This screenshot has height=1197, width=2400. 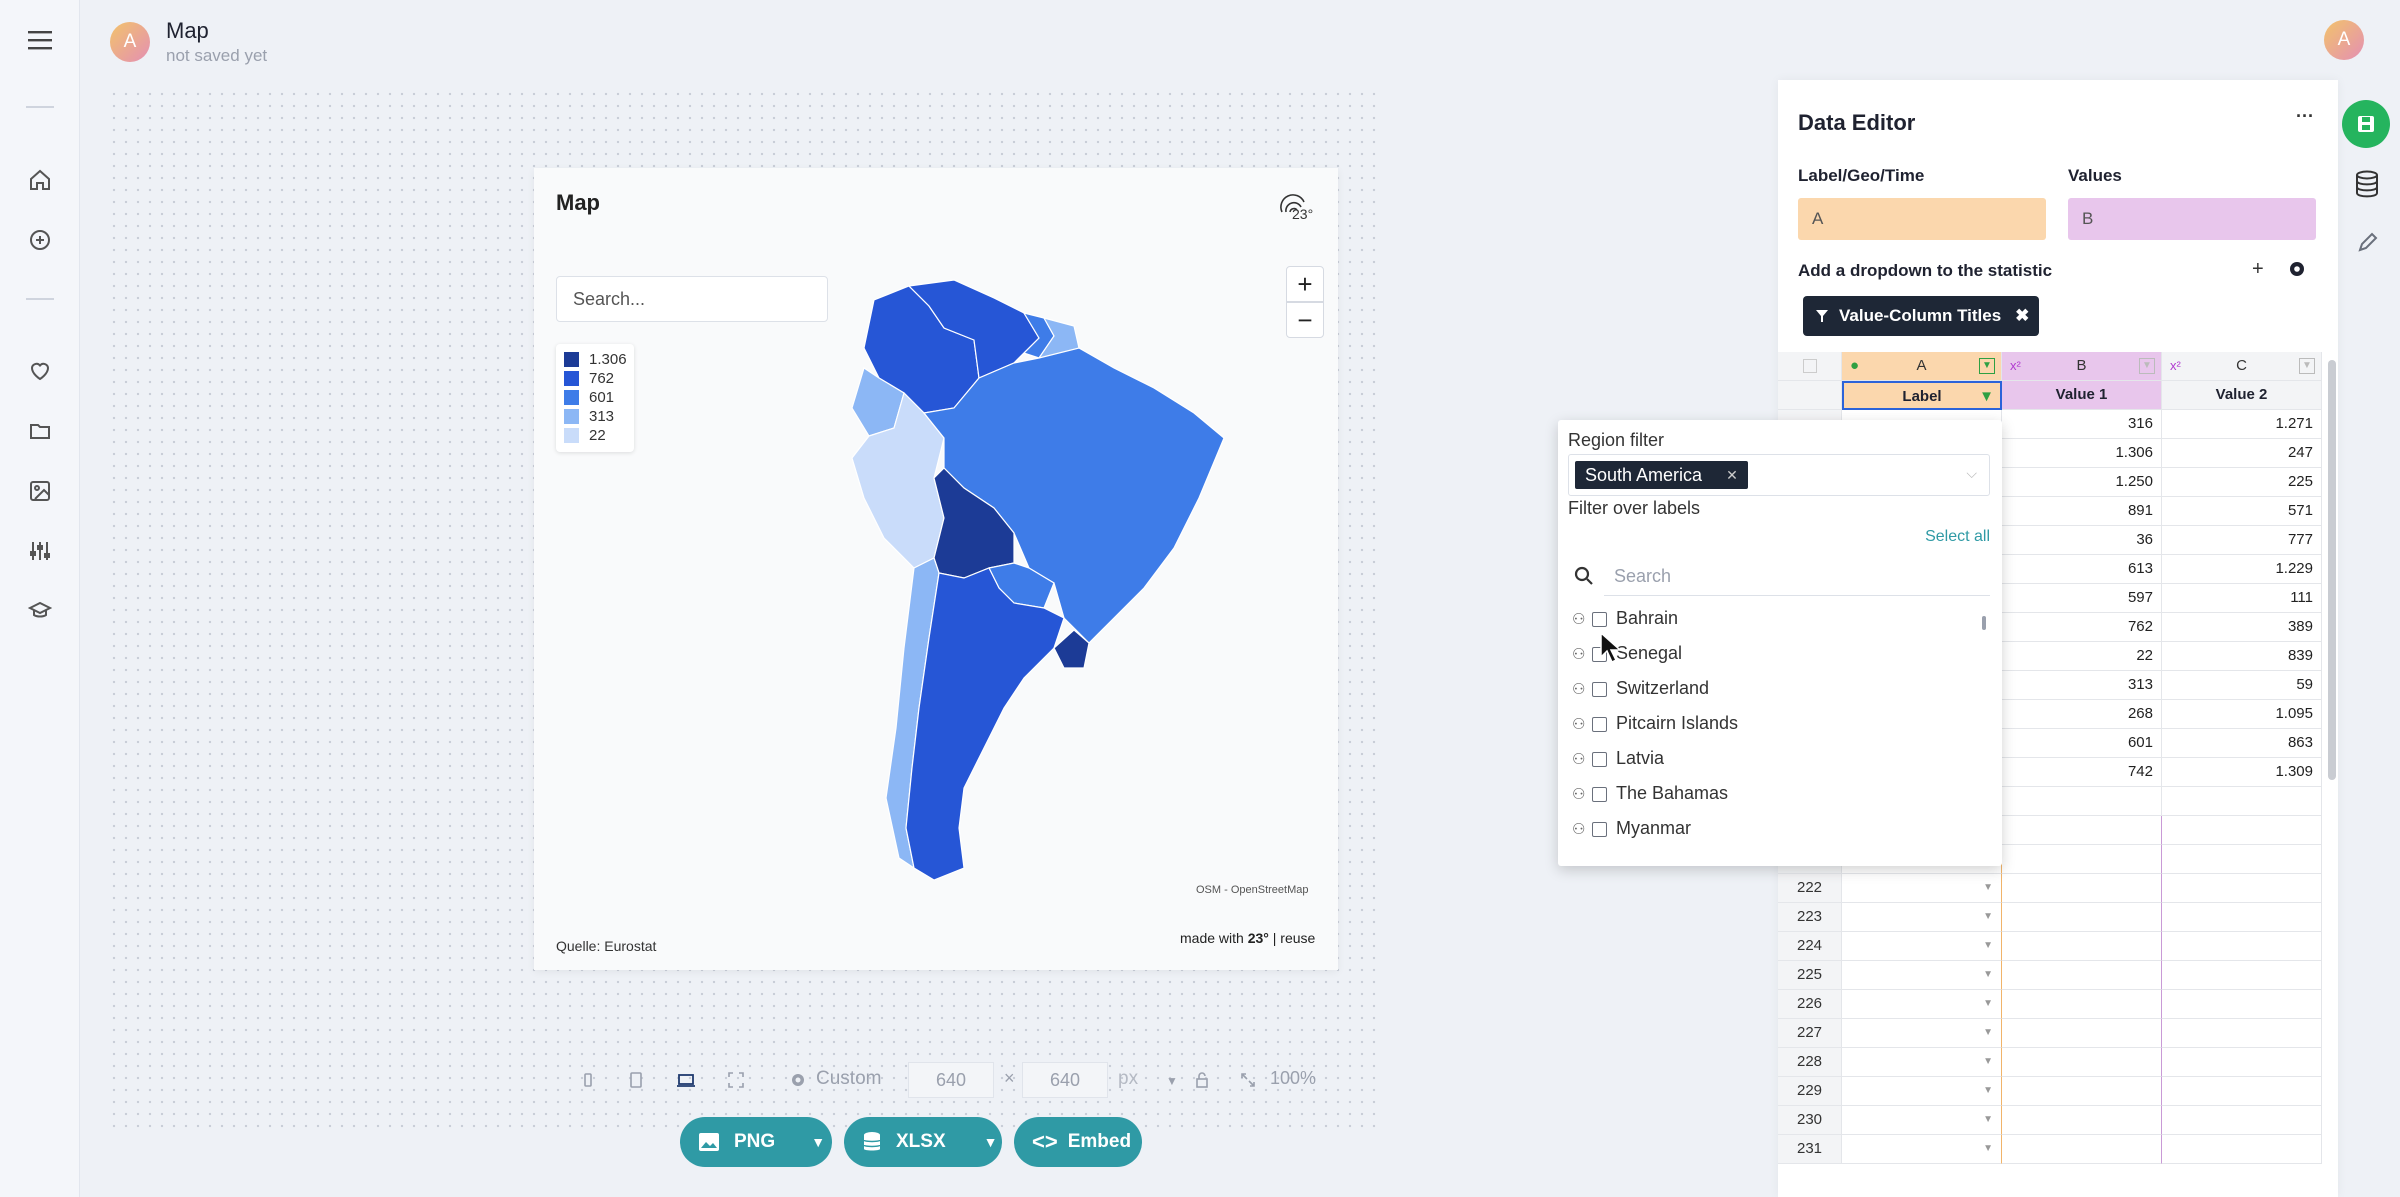 What do you see at coordinates (1202, 1080) in the screenshot?
I see `lock-icon` at bounding box center [1202, 1080].